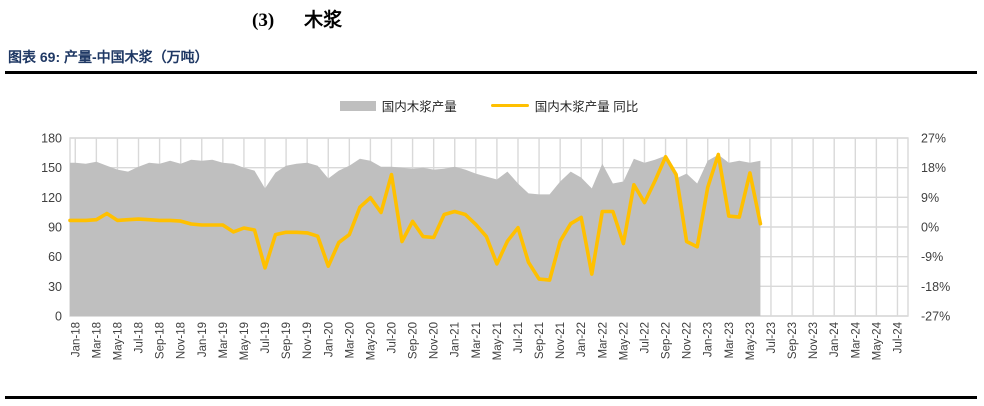 The height and width of the screenshot is (406, 984). I want to click on legend-item-line: 国内木浆产量 同比, so click(564, 105).